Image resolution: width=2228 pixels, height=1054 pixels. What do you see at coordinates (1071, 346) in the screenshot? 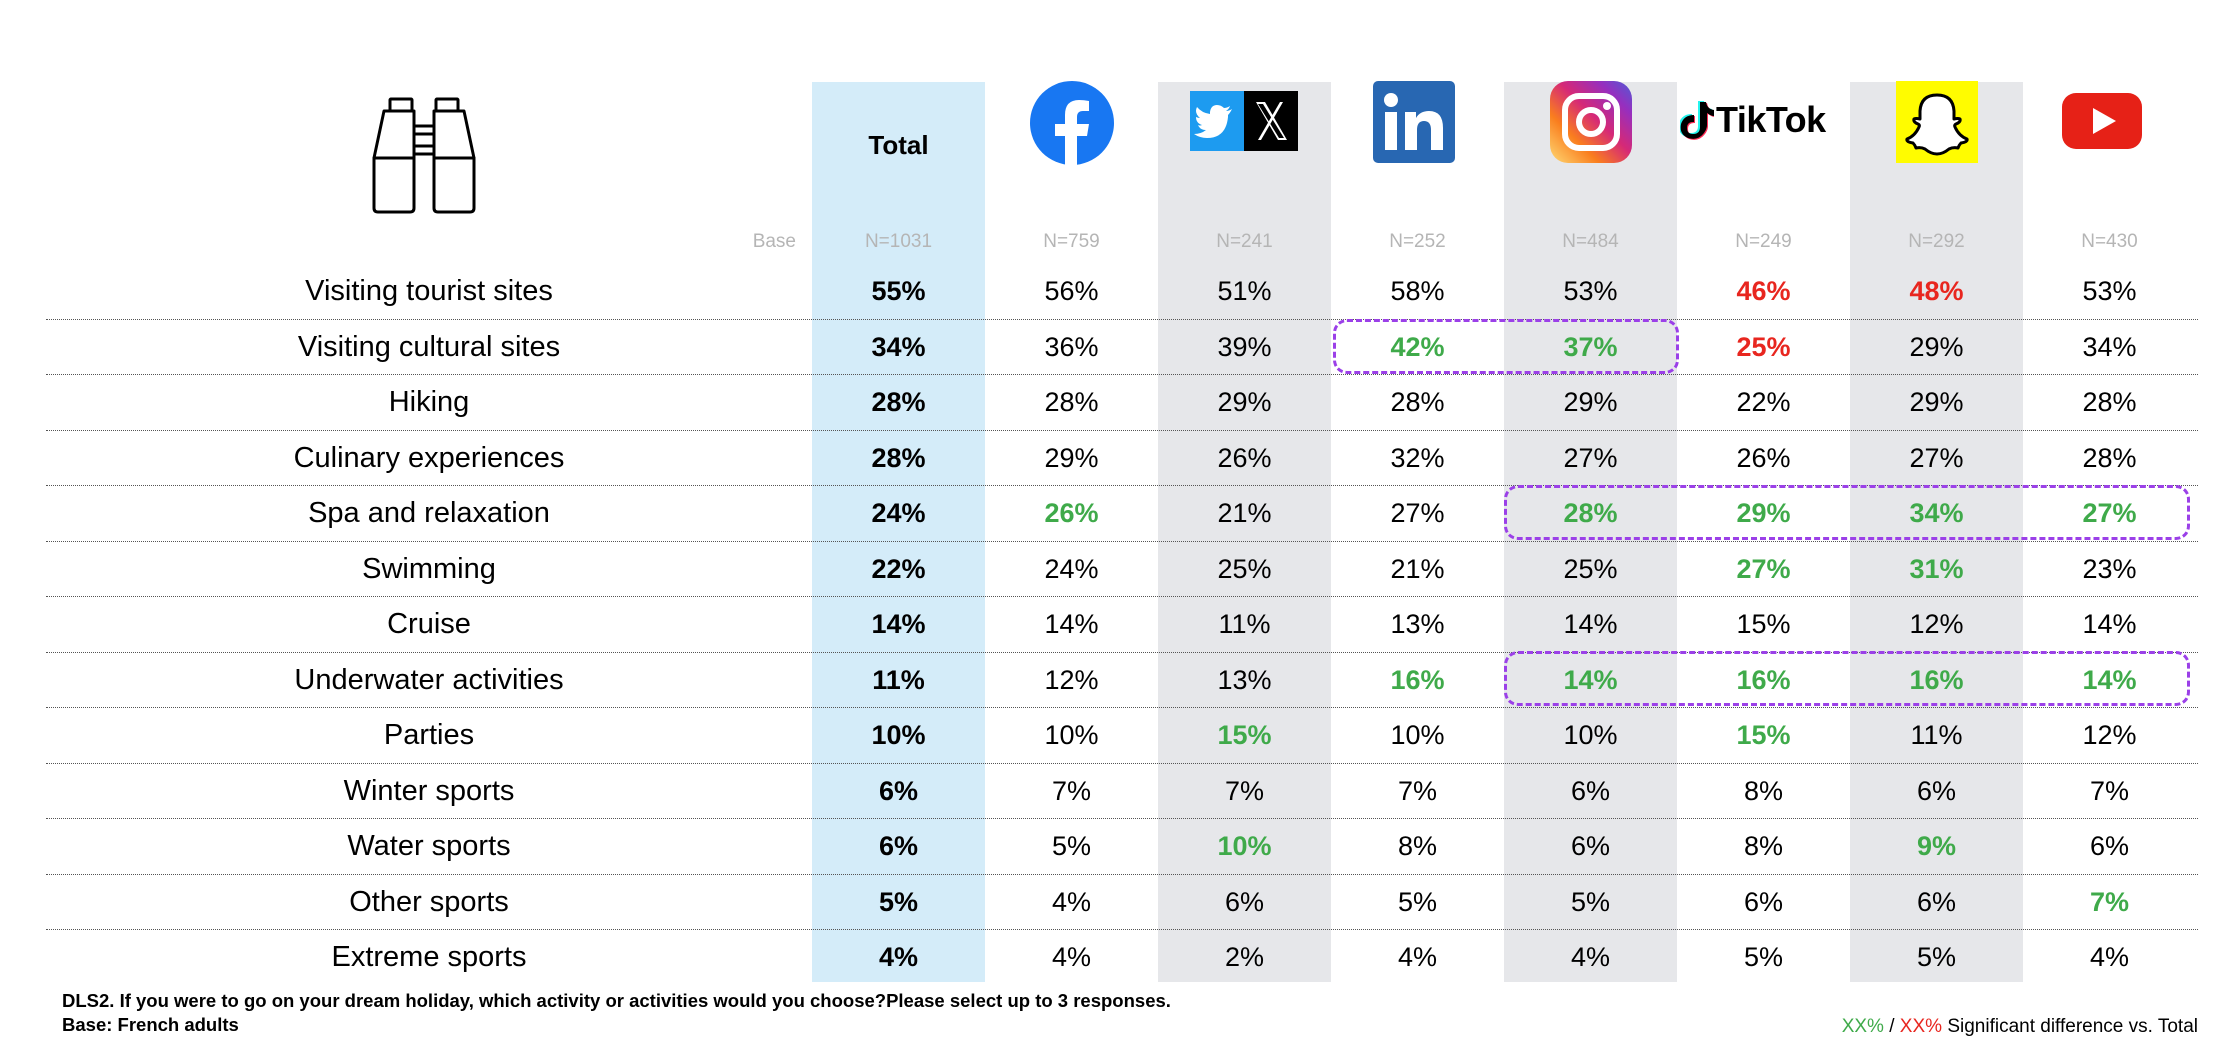
I see `table-cell-facebook: 36%` at bounding box center [1071, 346].